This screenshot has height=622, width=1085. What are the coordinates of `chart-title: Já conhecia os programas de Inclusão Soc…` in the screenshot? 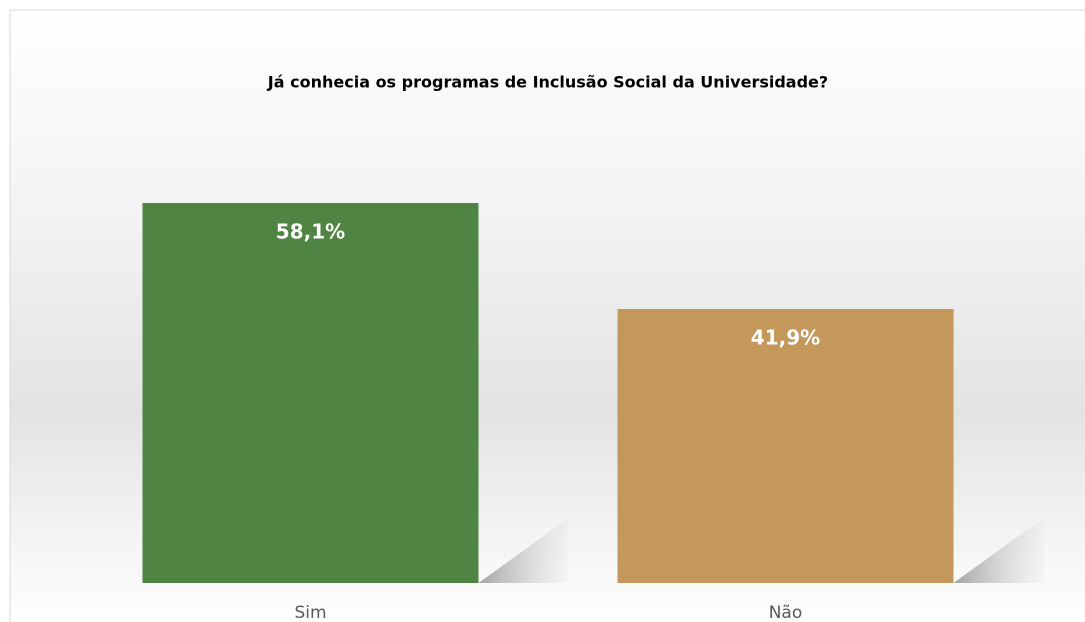 It's located at (547, 82).